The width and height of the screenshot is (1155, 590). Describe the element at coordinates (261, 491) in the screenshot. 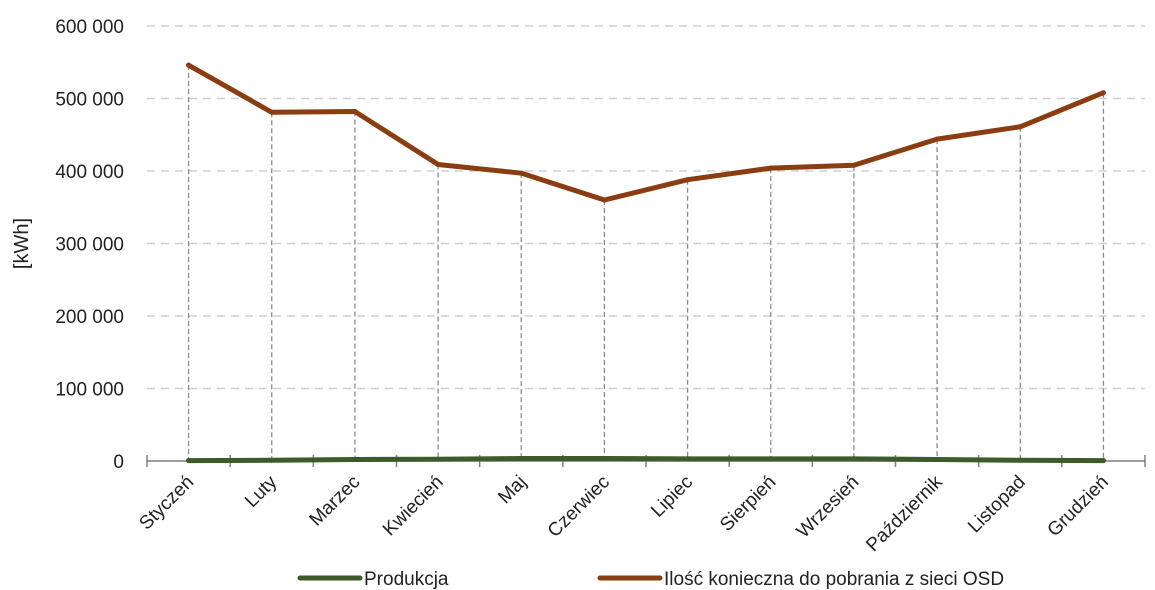

I see `x-tick-label: Luty` at that location.